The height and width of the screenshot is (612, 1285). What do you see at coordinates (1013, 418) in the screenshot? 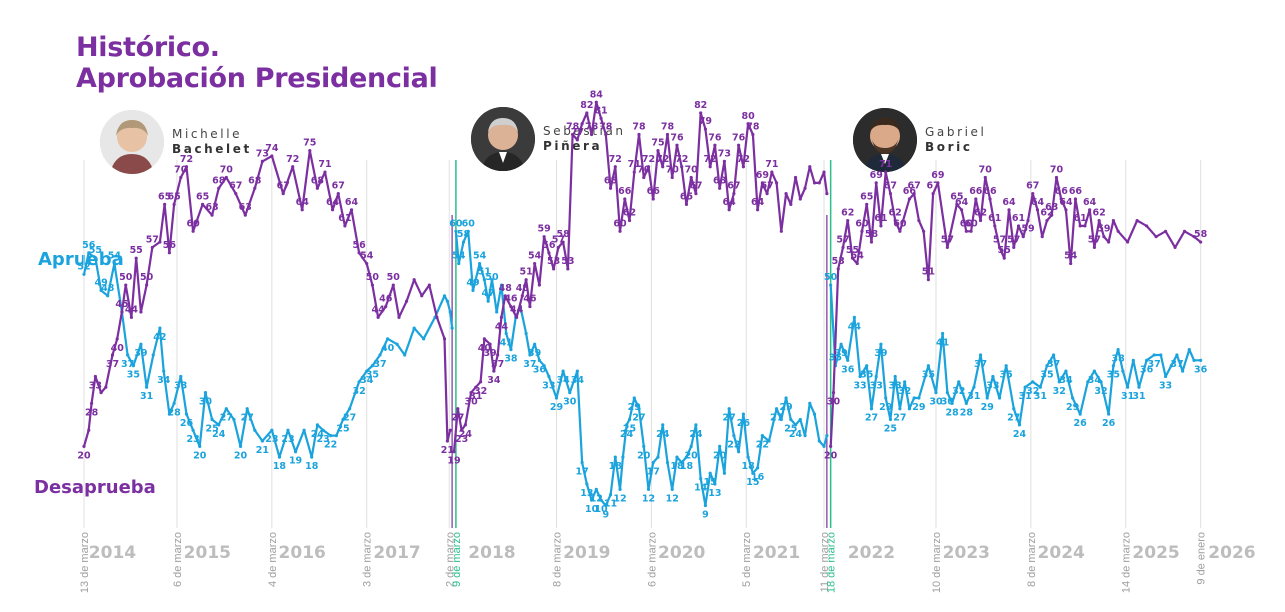
I see `data-label: 27` at bounding box center [1013, 418].